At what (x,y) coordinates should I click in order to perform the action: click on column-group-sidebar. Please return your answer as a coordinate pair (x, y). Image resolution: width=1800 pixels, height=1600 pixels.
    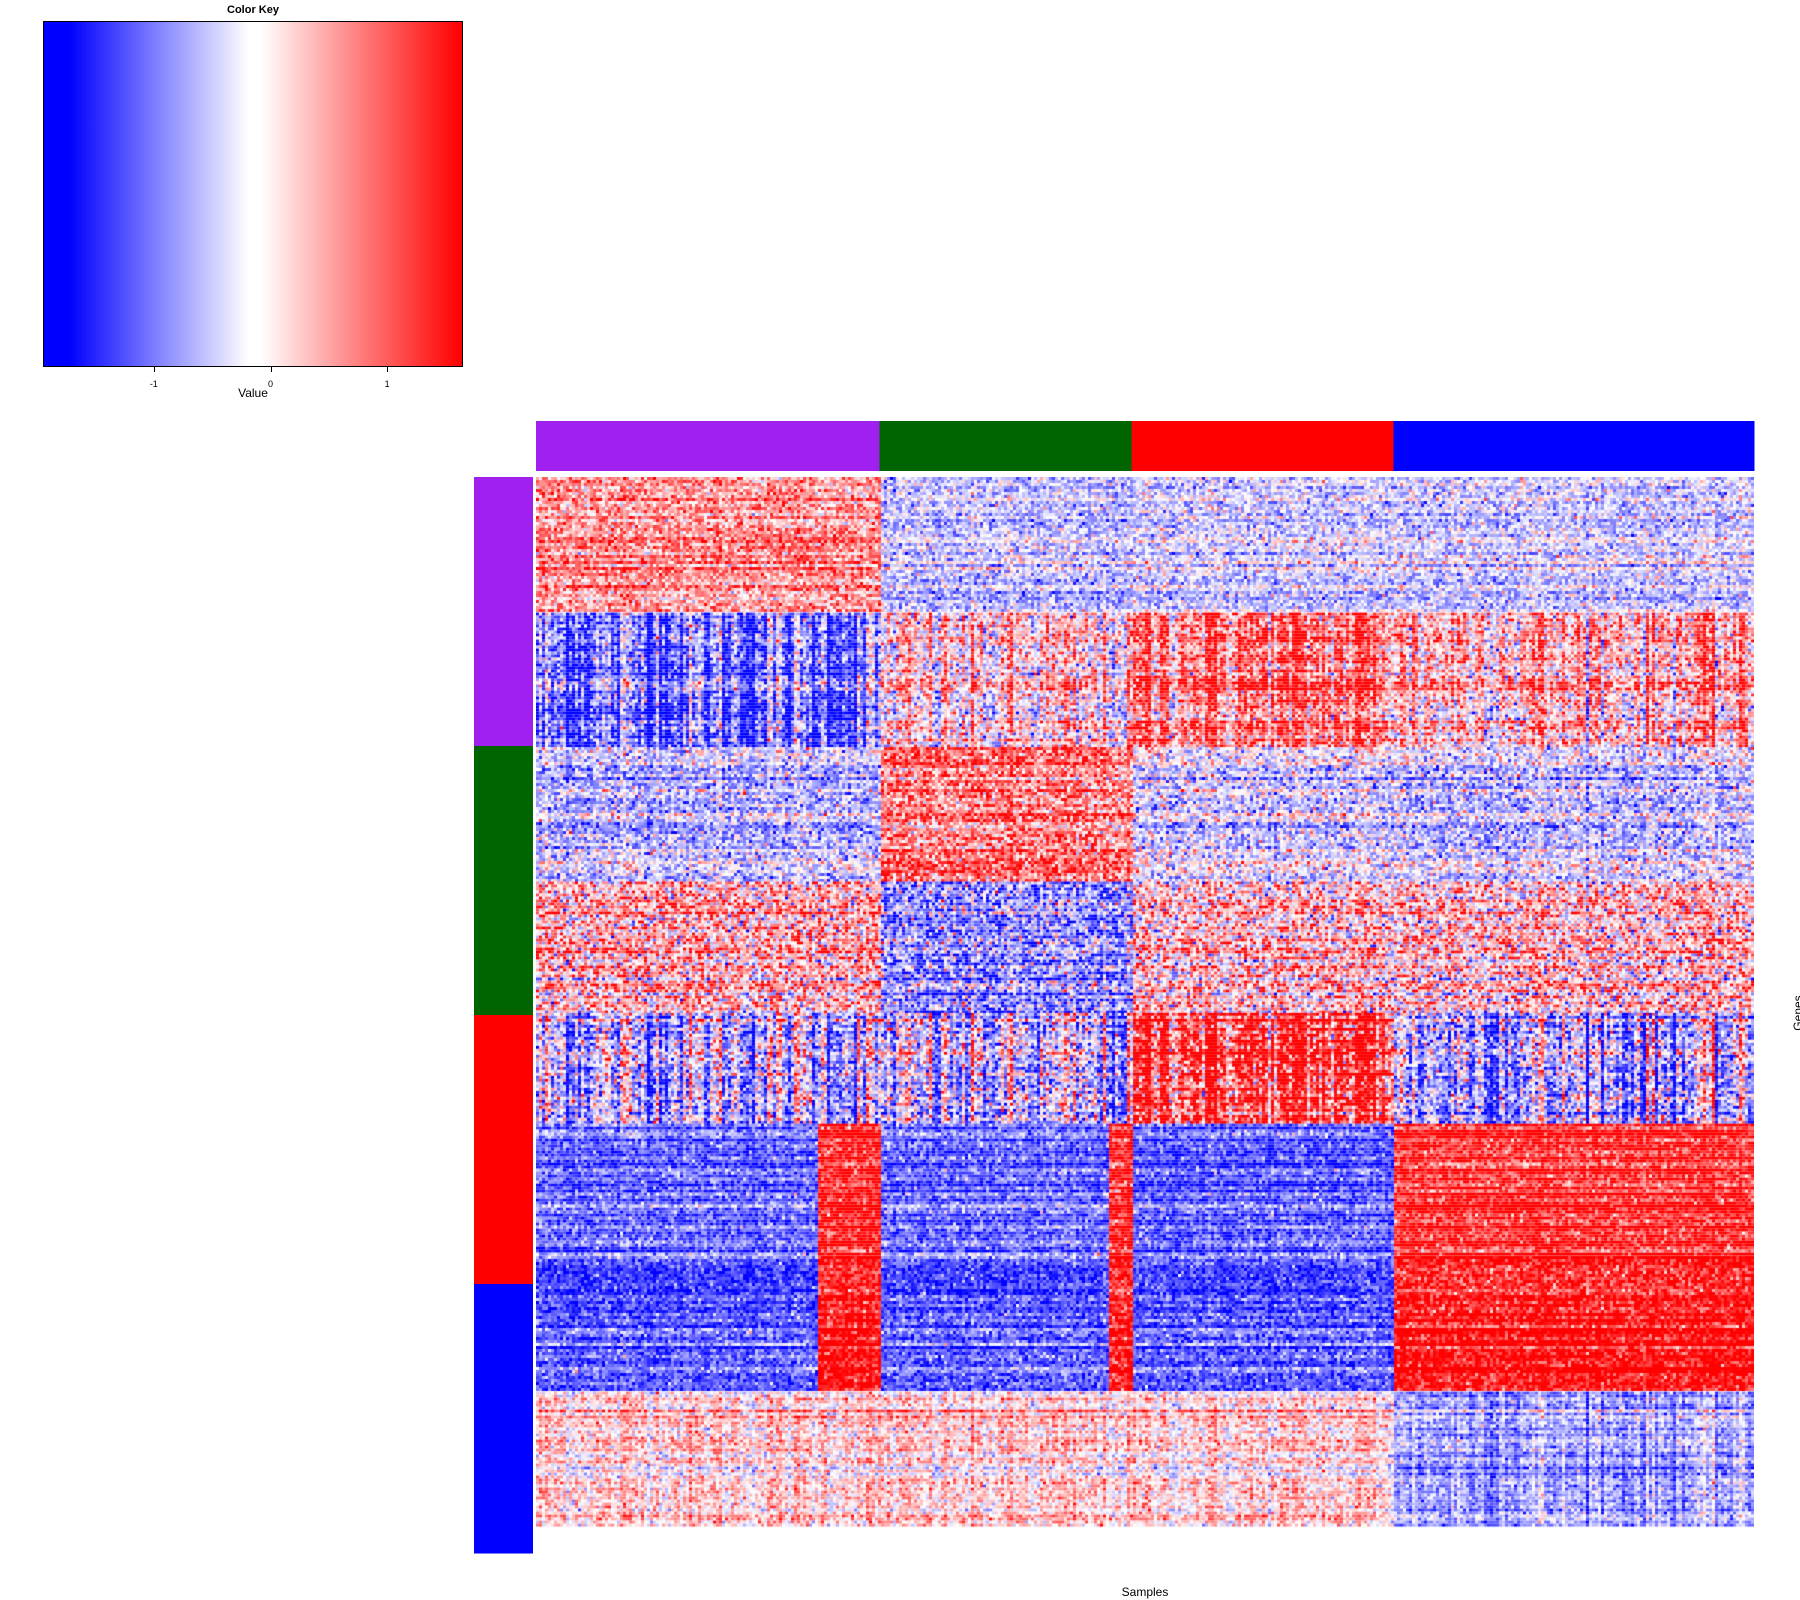
    Looking at the image, I should click on (1145, 446).